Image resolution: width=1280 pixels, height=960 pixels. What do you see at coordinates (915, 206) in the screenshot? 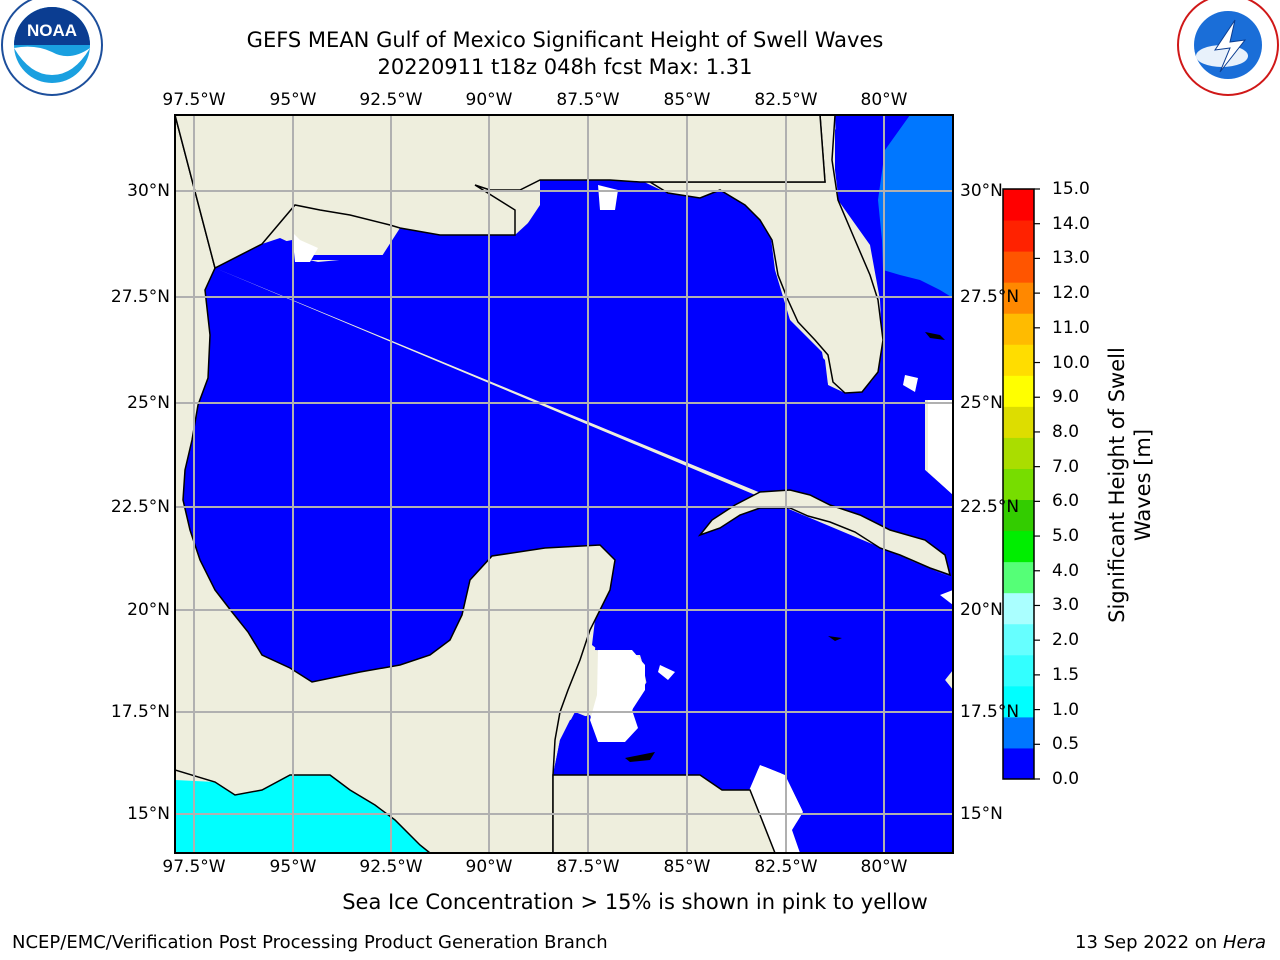
I see `atlantic-swell-region` at bounding box center [915, 206].